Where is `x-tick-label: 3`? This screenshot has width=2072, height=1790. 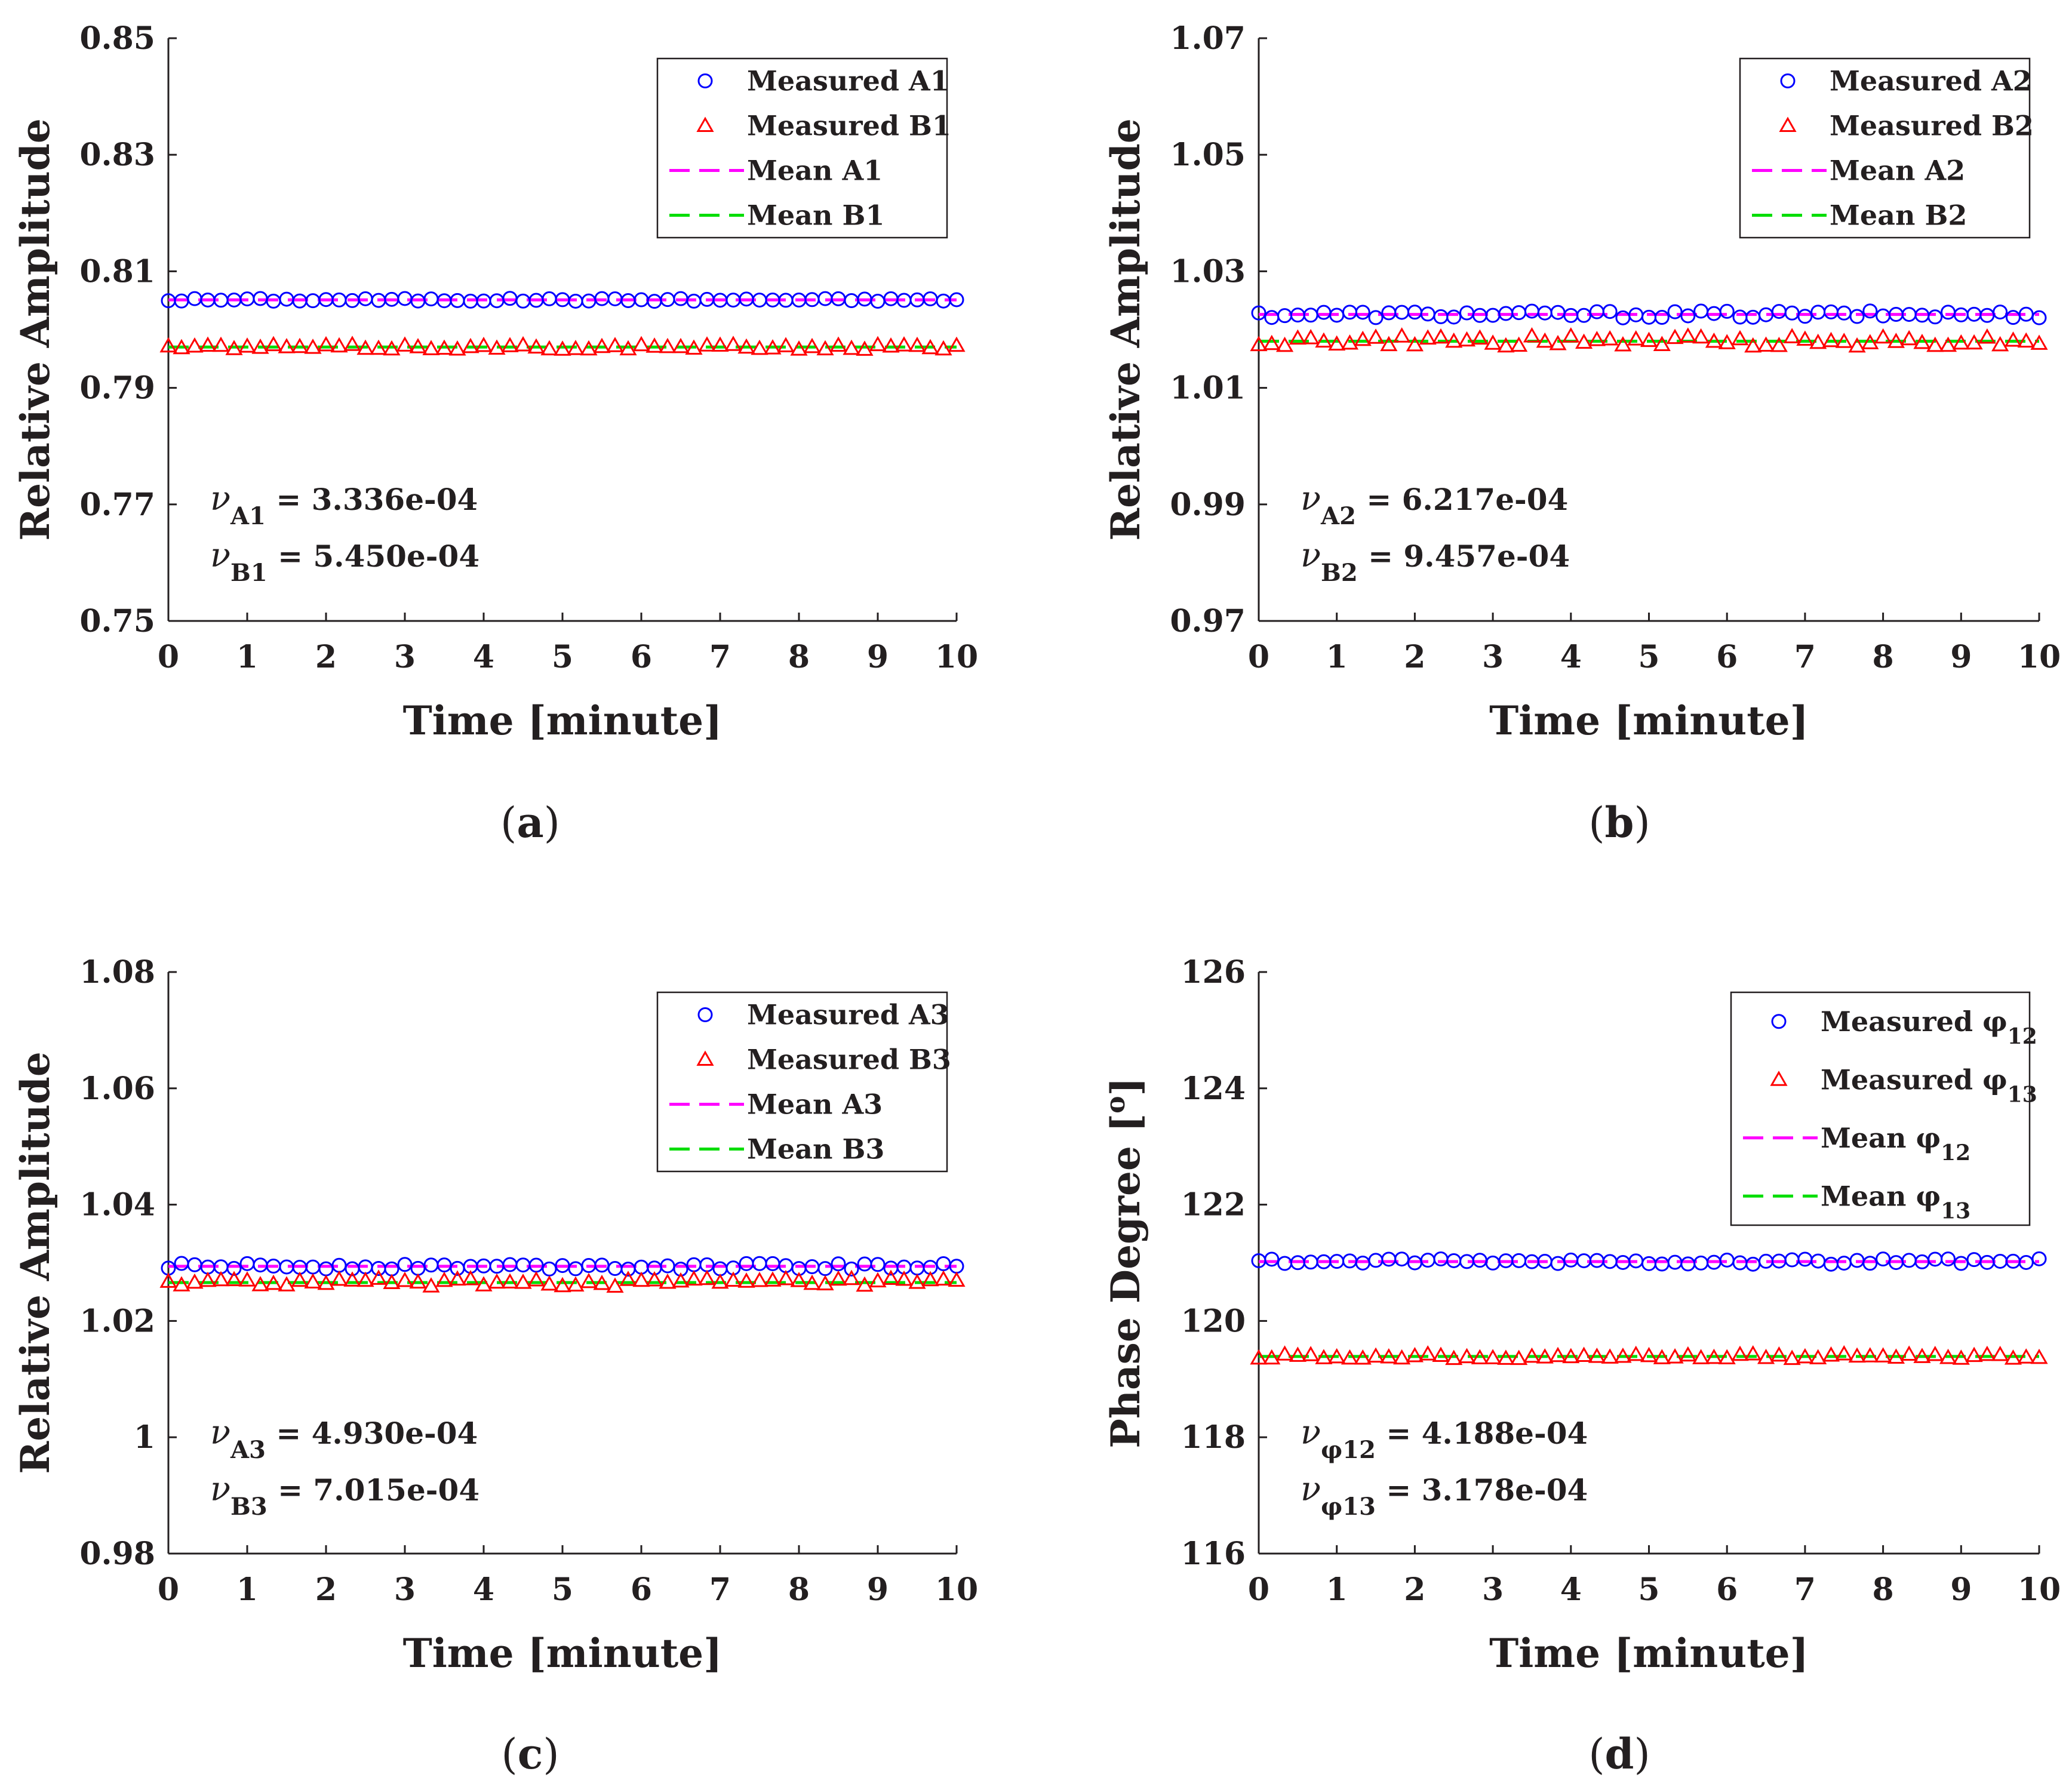 x-tick-label: 3 is located at coordinates (1493, 1589).